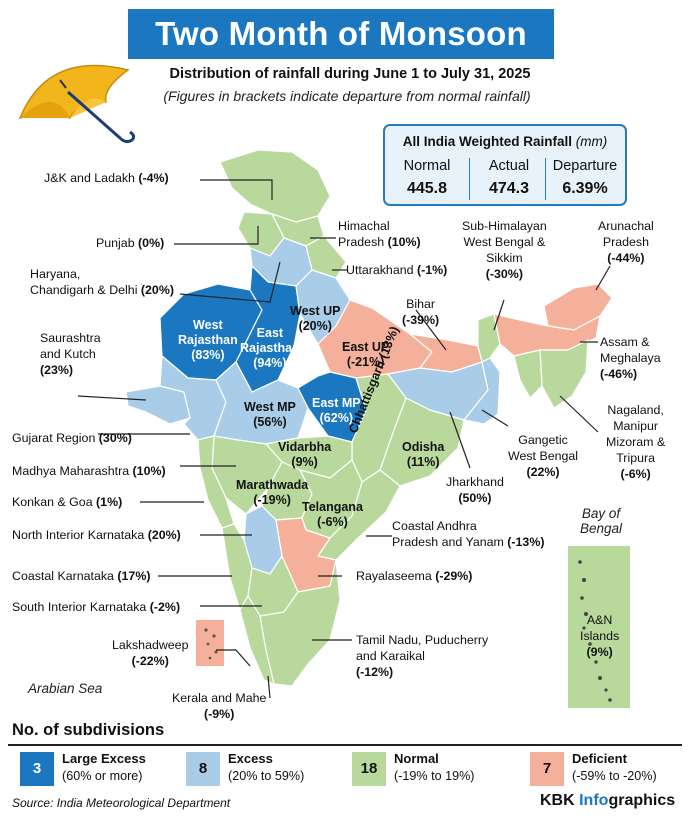  I want to click on brand-logo: KBK Infographics, so click(607, 801).